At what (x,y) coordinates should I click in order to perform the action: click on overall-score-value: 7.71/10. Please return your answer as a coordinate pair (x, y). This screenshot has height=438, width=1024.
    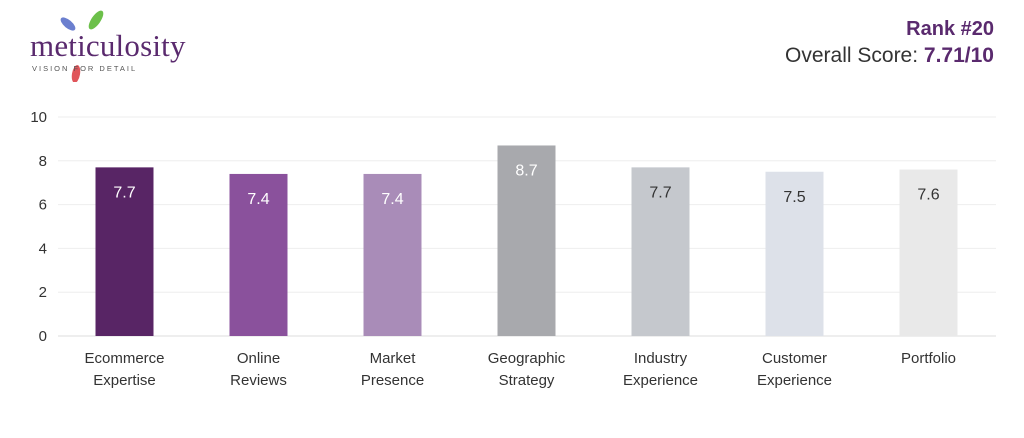
    Looking at the image, I should click on (958, 55).